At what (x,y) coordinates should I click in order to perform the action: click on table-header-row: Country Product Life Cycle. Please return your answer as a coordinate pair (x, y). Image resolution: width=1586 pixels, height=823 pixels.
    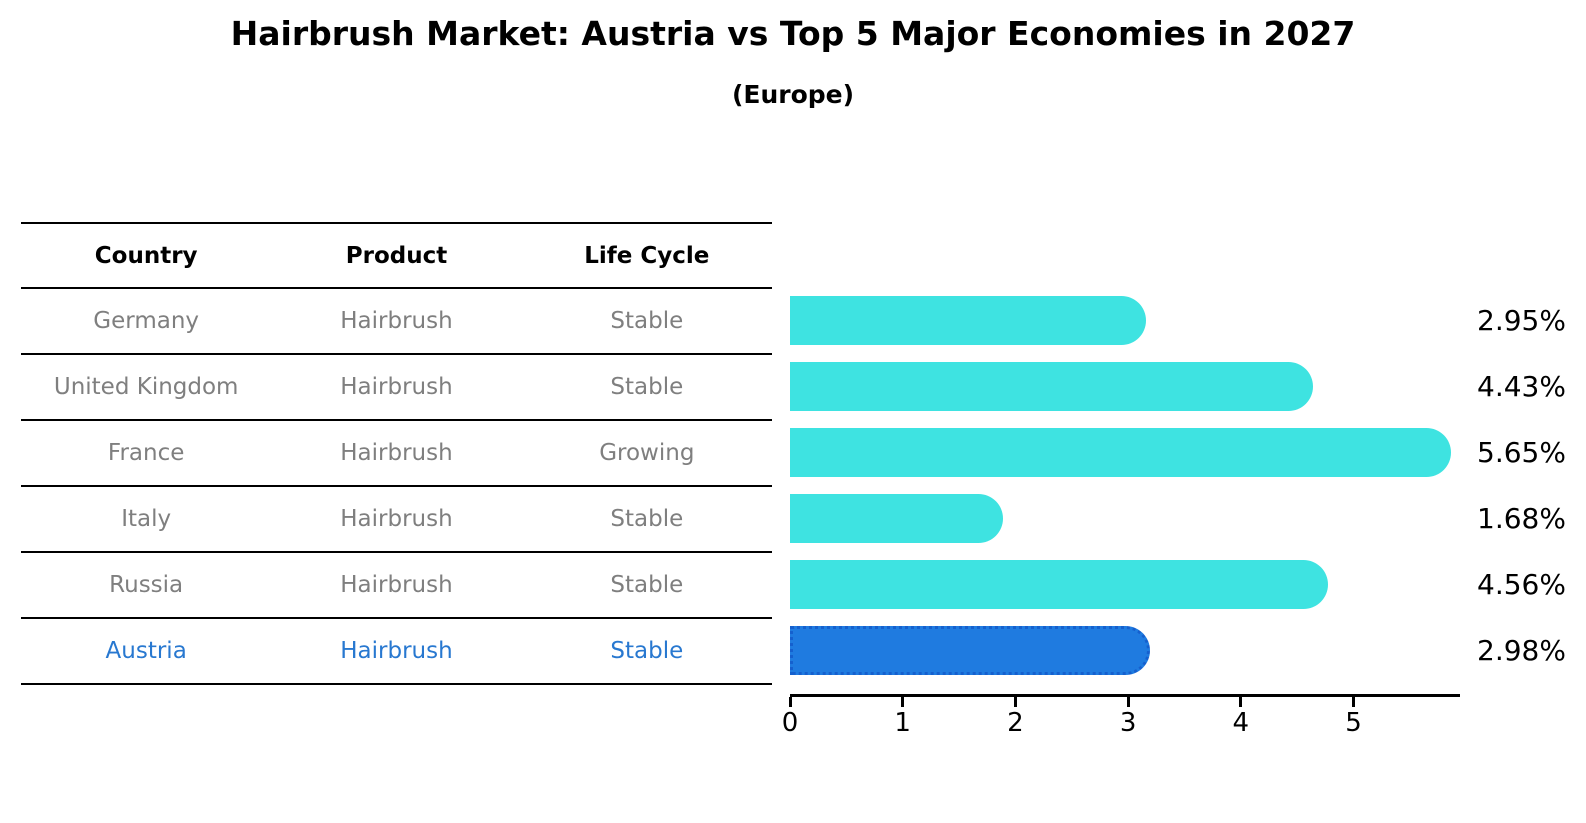
    Looking at the image, I should click on (396, 256).